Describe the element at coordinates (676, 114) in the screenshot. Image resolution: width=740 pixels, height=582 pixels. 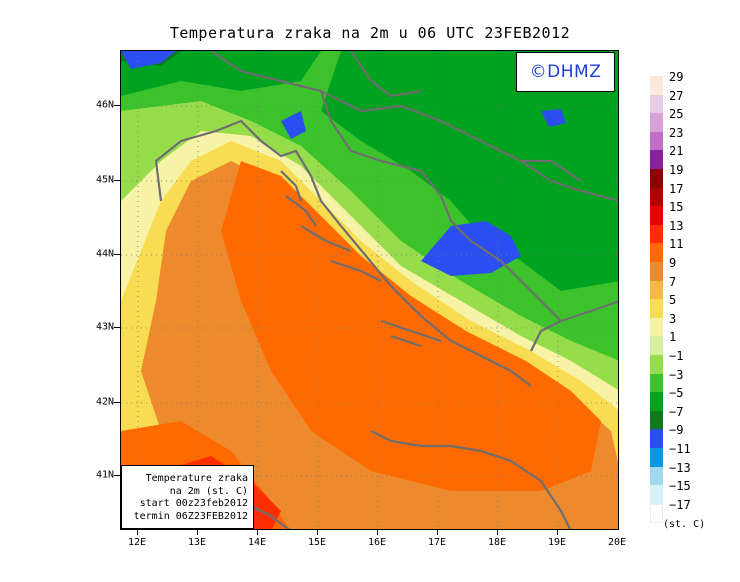
I see `legend-label: 25` at that location.